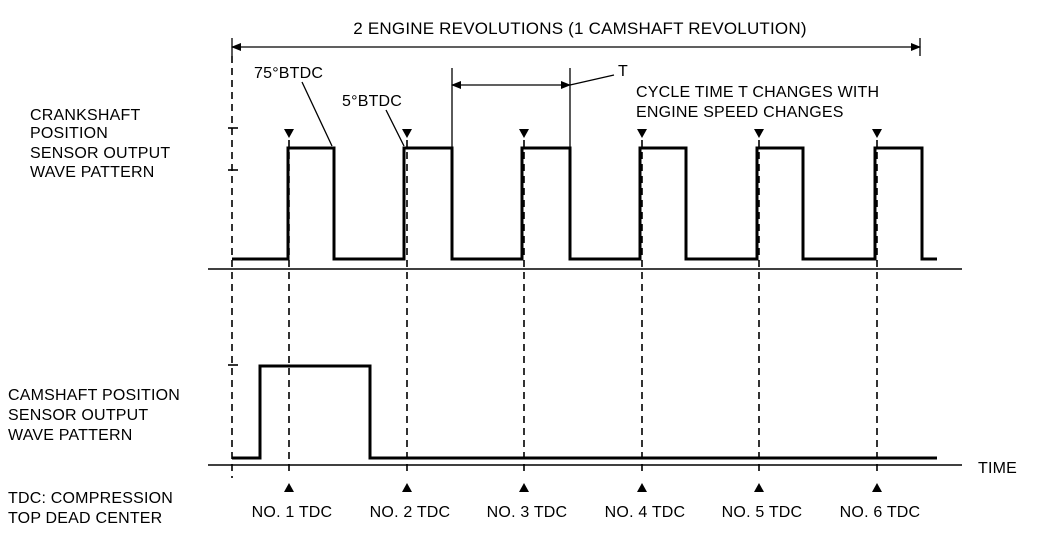 The image size is (1056, 552). Describe the element at coordinates (372, 101) in the screenshot. I see `btdc5-label: 5°BTDC` at that location.